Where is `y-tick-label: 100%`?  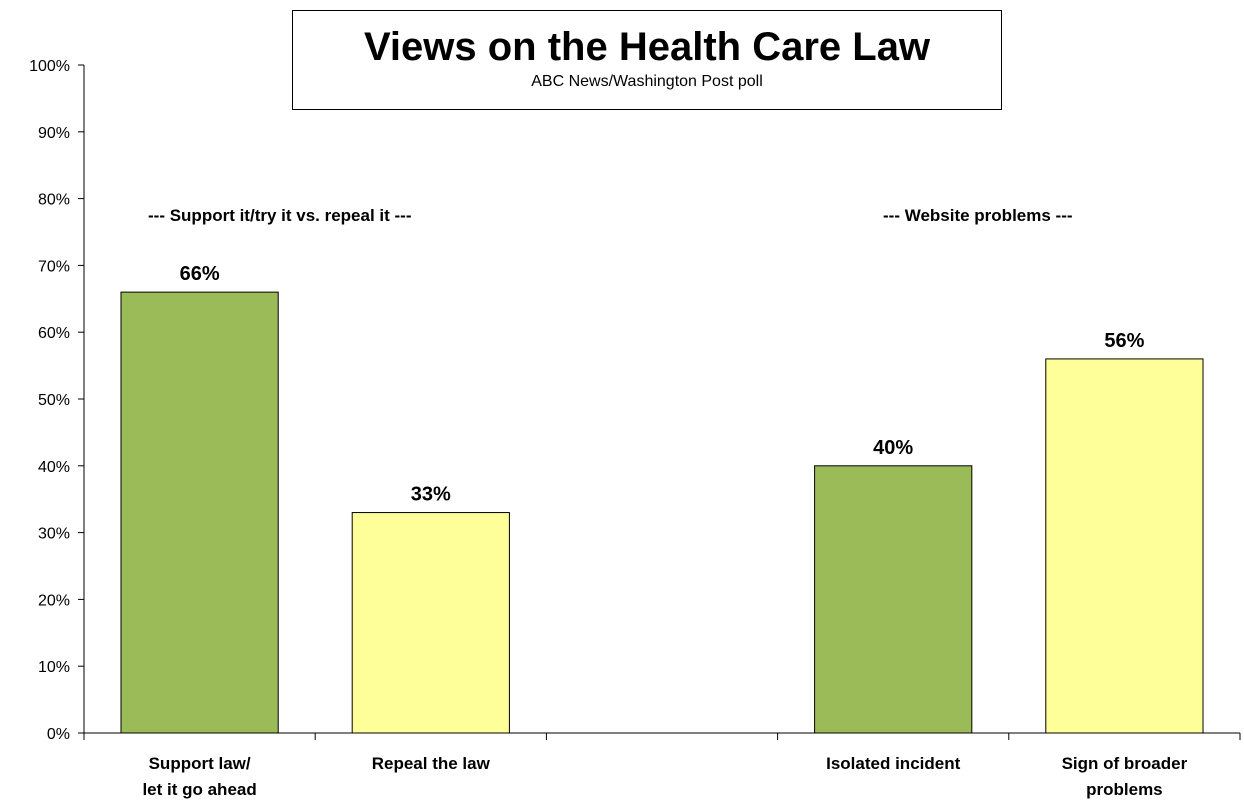 y-tick-label: 100% is located at coordinates (49, 66).